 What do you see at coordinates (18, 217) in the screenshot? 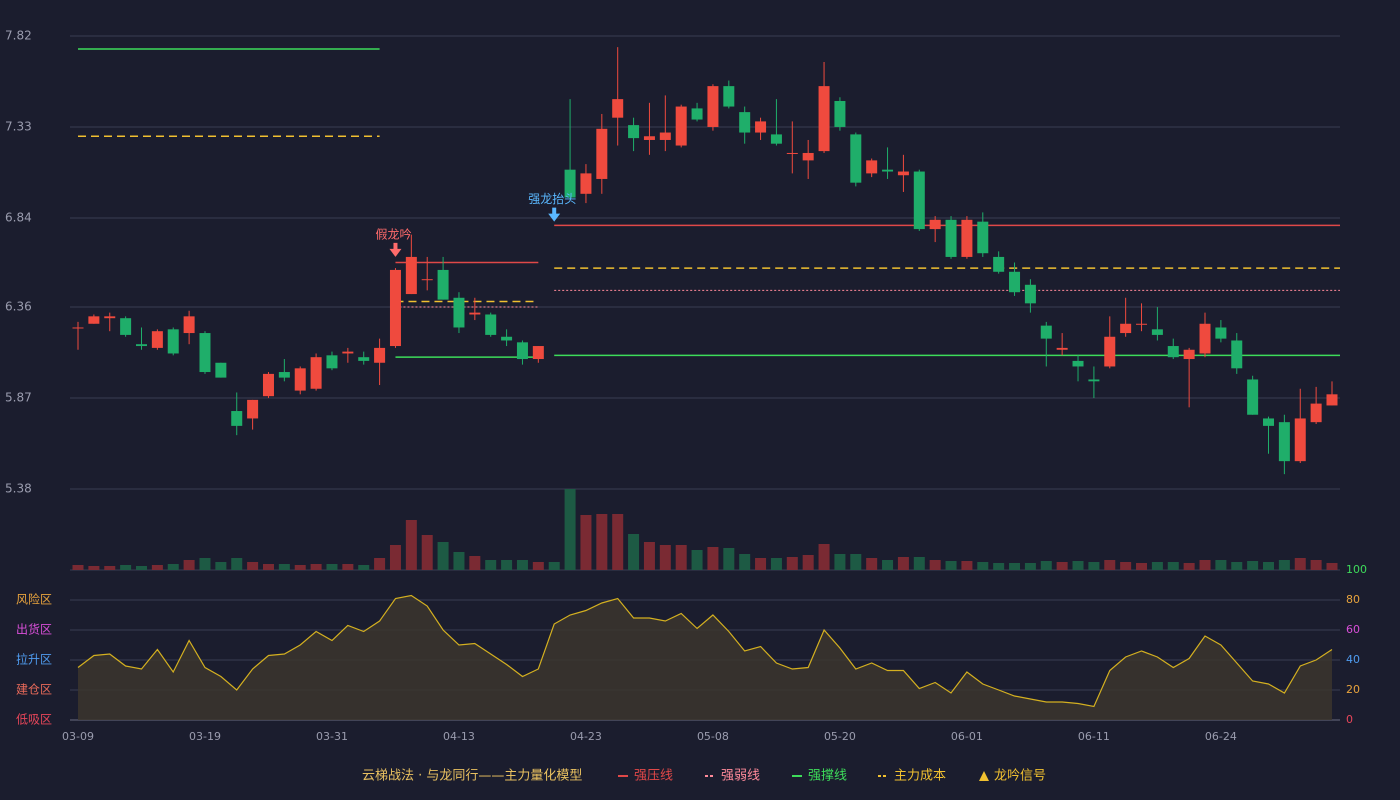
I see `y-tick-label: 6.84` at bounding box center [18, 217].